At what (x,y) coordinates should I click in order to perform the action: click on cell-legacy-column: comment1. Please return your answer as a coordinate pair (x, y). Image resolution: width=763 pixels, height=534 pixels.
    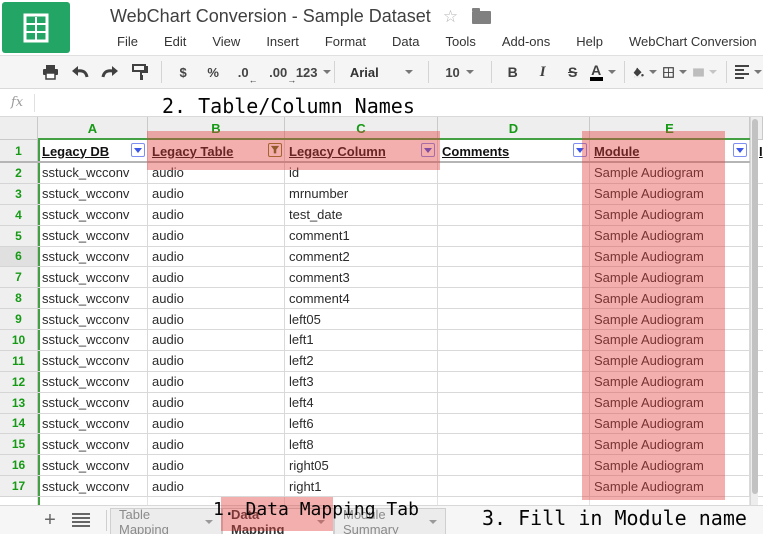
    Looking at the image, I should click on (361, 236).